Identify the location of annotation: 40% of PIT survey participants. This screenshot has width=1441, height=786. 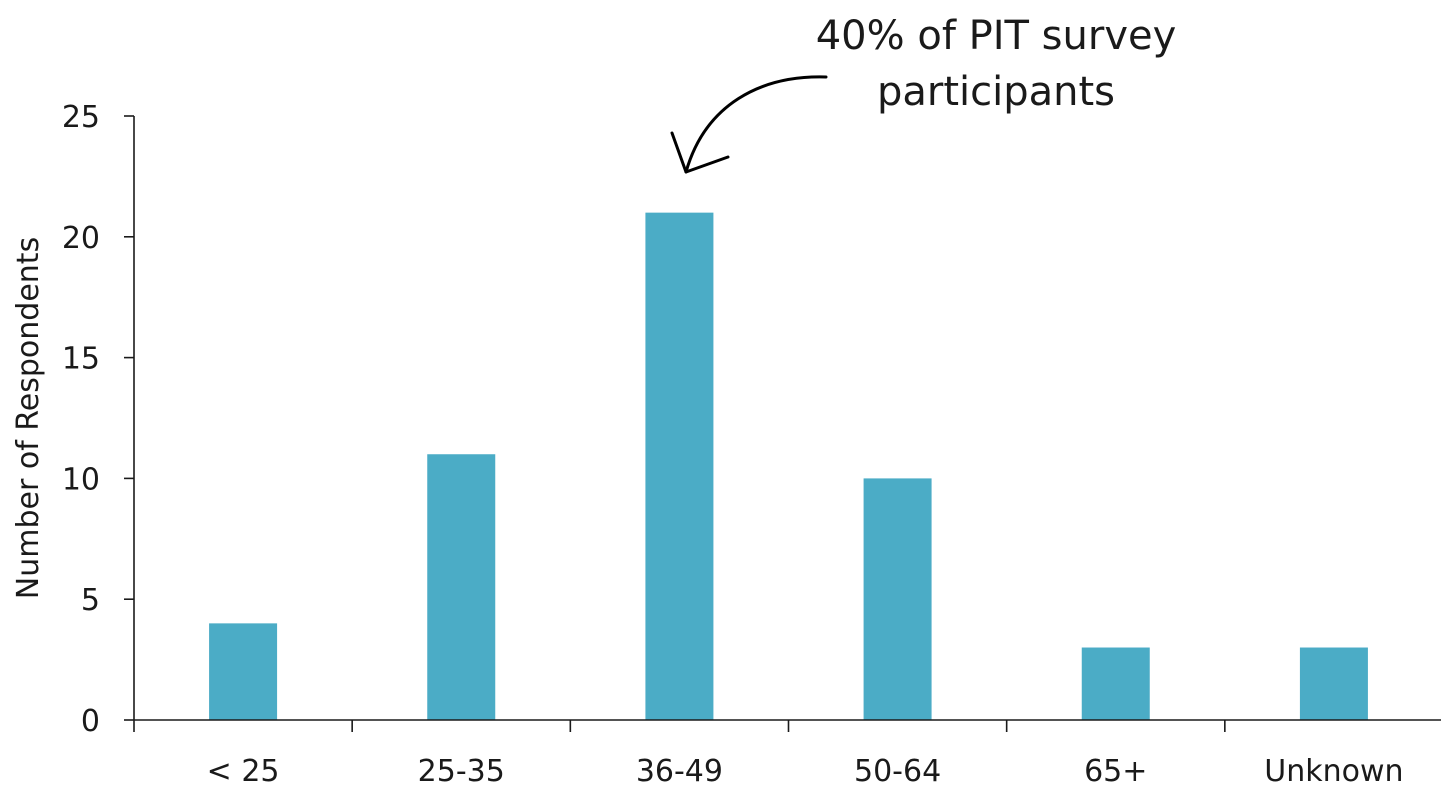
(923, 93).